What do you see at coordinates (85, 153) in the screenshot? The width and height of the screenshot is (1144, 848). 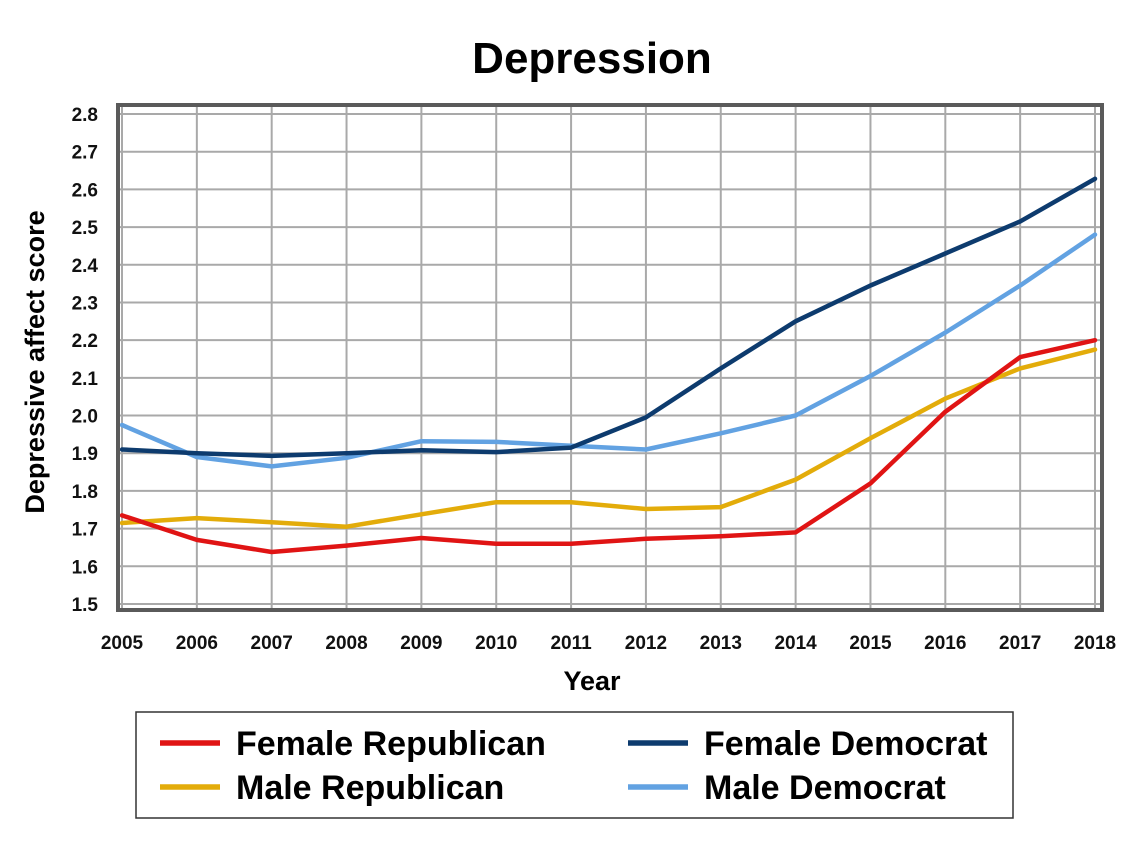 I see `y-tick-label: 2.7` at bounding box center [85, 153].